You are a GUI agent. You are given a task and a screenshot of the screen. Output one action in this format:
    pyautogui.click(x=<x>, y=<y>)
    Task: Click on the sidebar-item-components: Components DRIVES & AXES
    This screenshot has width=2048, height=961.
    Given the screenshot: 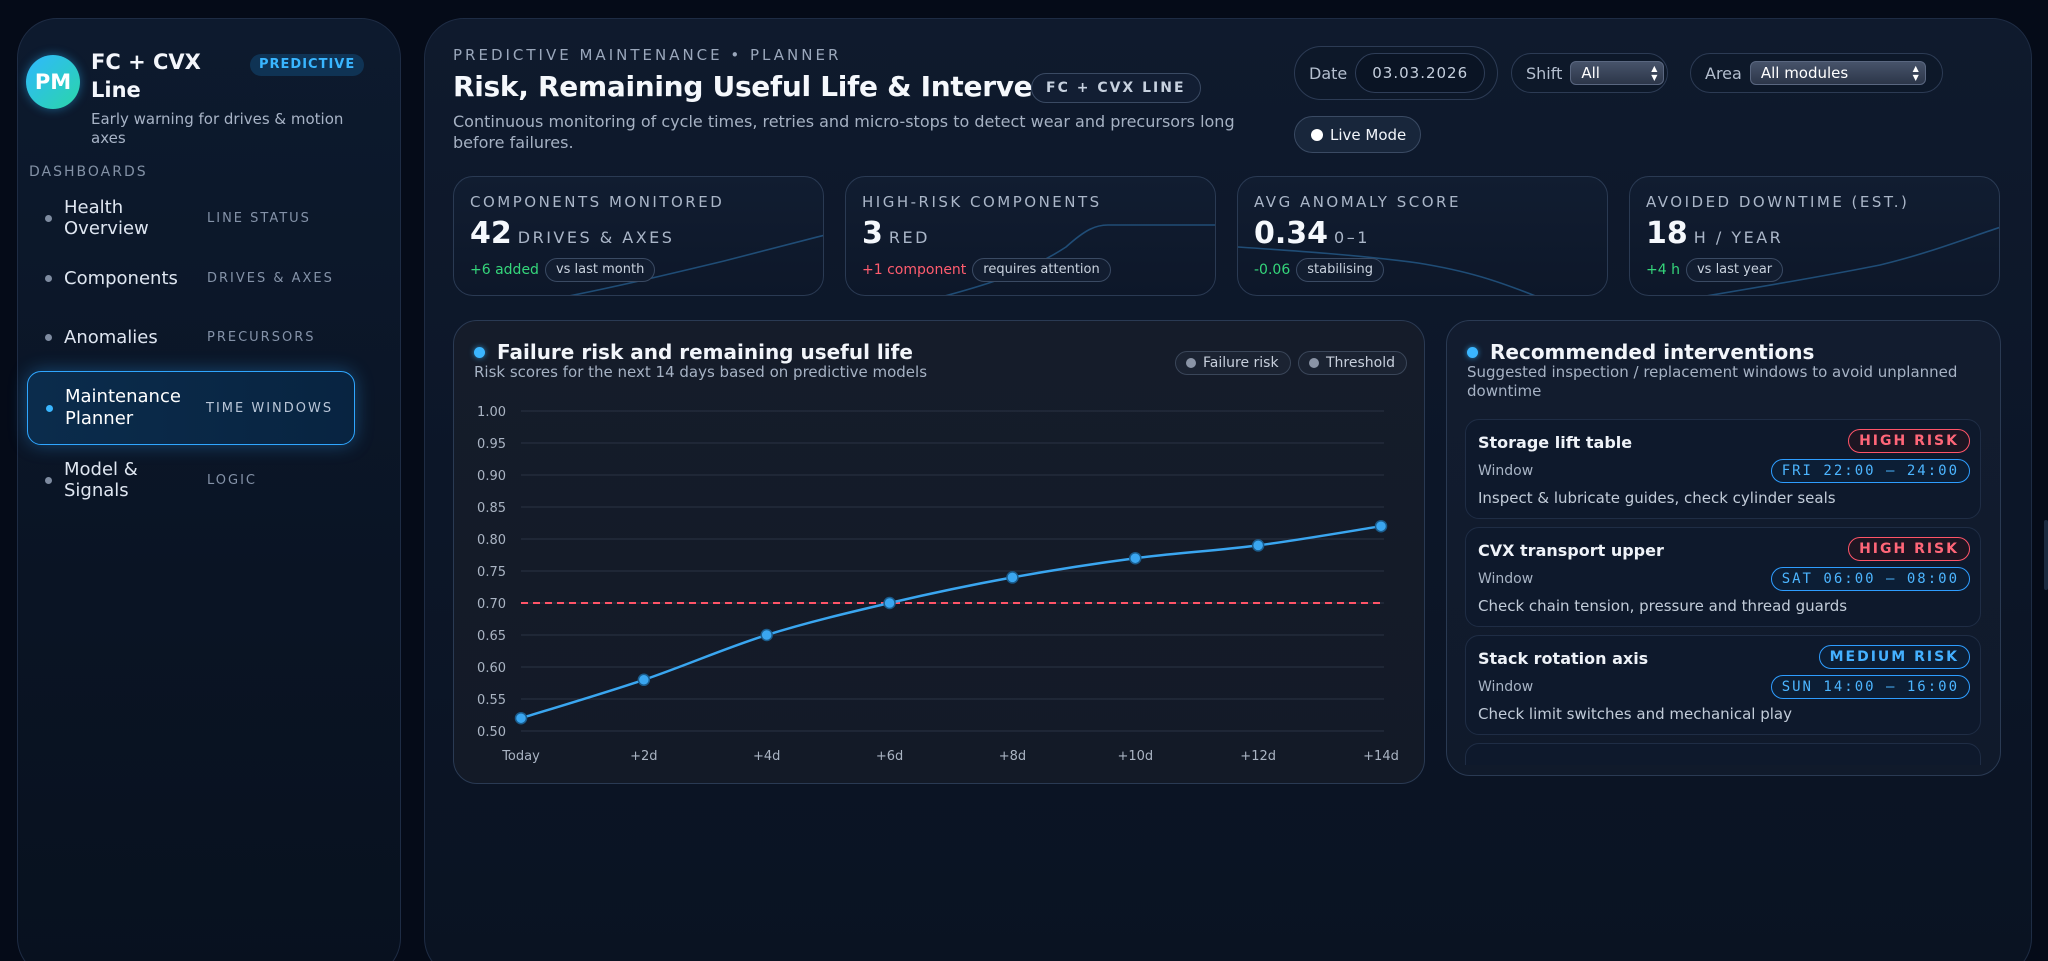 What is the action you would take?
    pyautogui.click(x=191, y=278)
    